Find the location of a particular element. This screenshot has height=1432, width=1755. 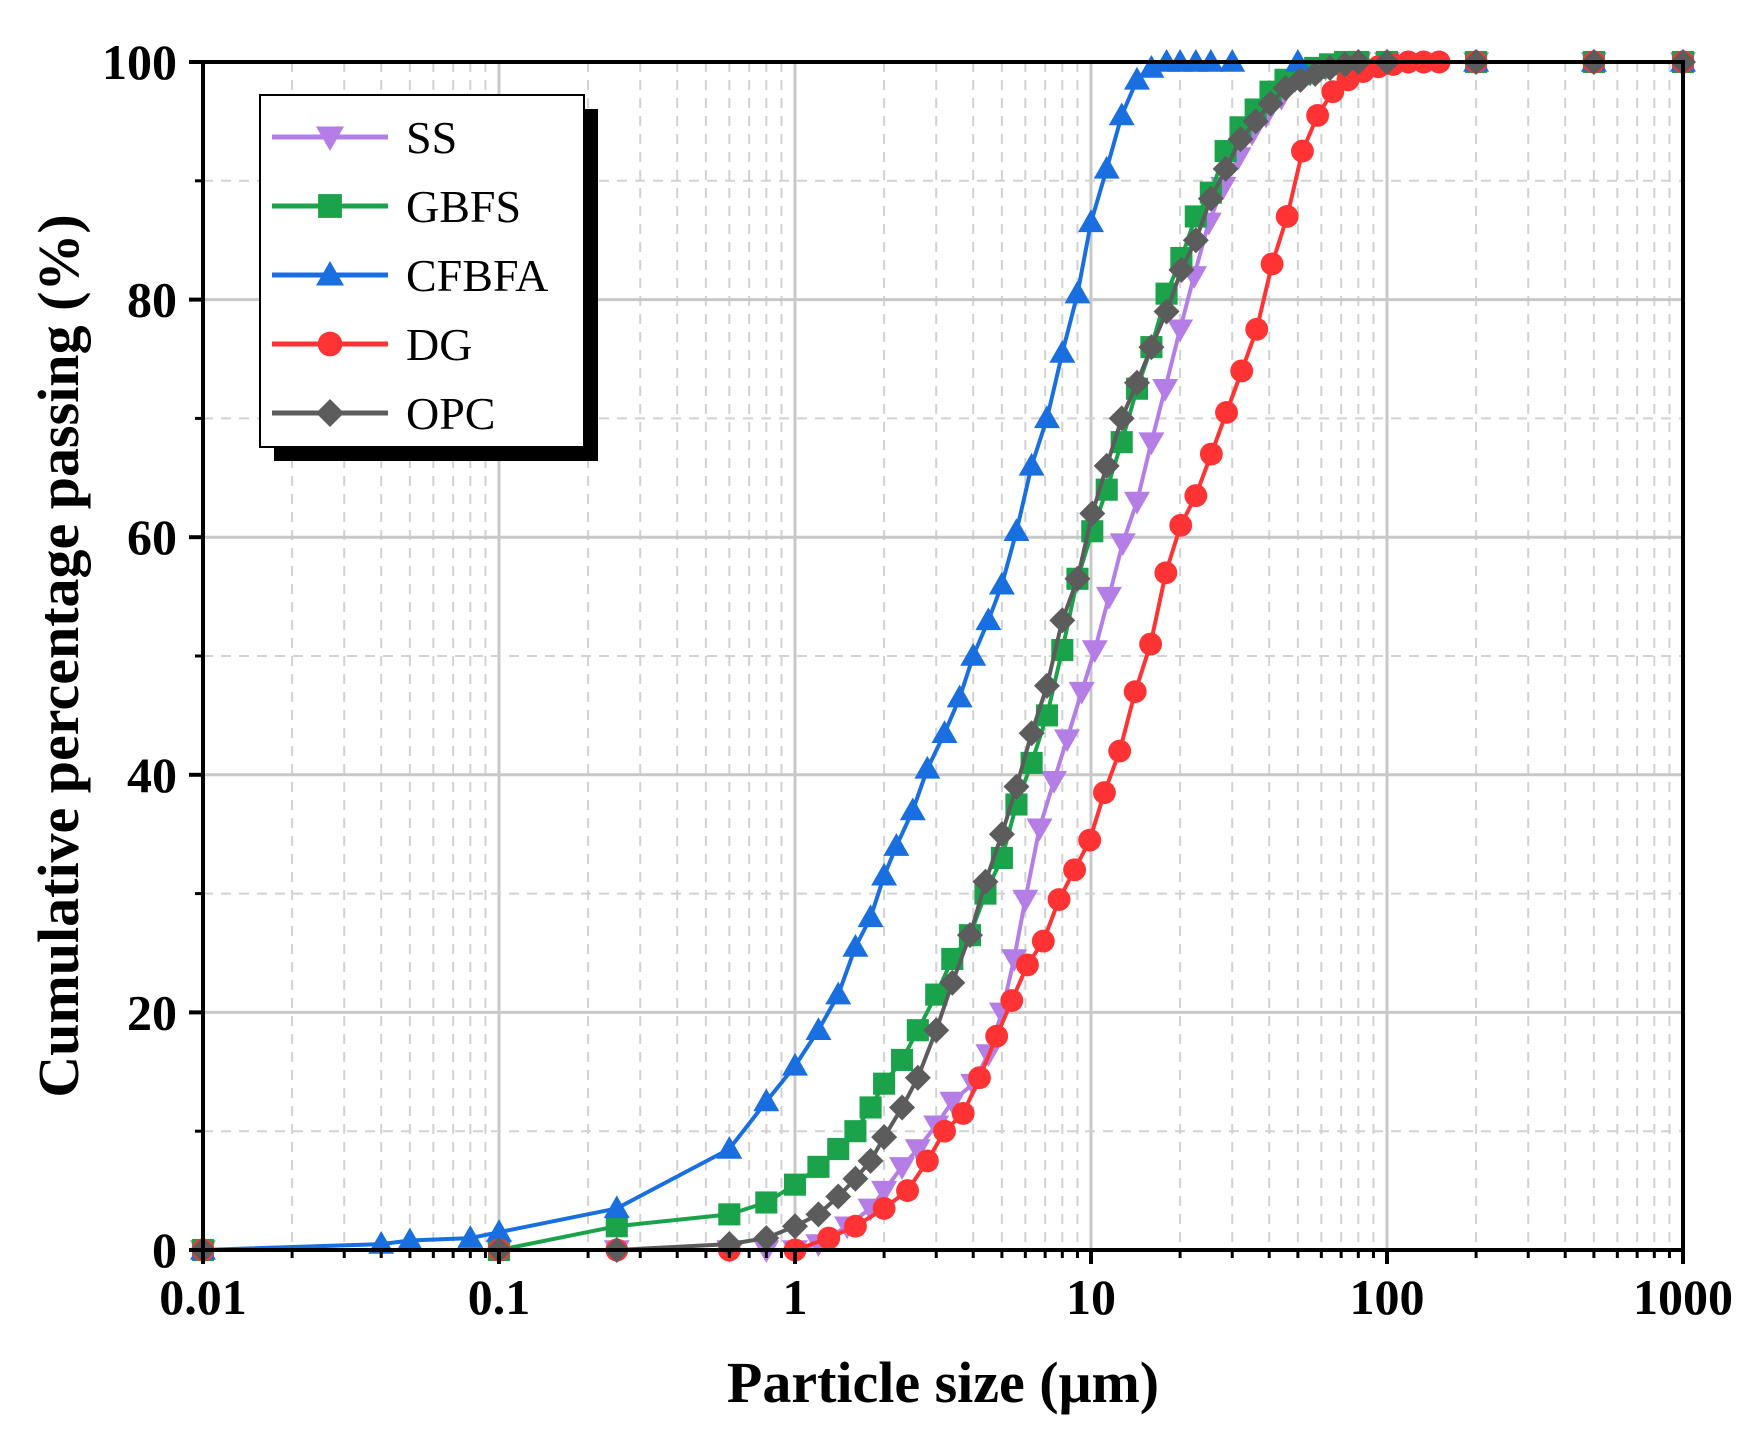

y-tick-label: 40 is located at coordinates (152, 775).